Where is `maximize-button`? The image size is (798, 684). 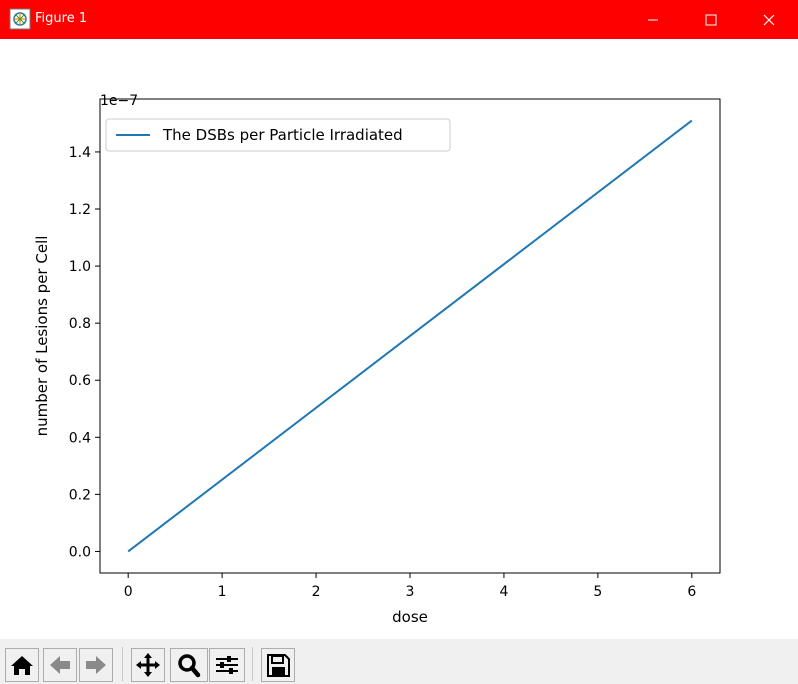 maximize-button is located at coordinates (711, 19).